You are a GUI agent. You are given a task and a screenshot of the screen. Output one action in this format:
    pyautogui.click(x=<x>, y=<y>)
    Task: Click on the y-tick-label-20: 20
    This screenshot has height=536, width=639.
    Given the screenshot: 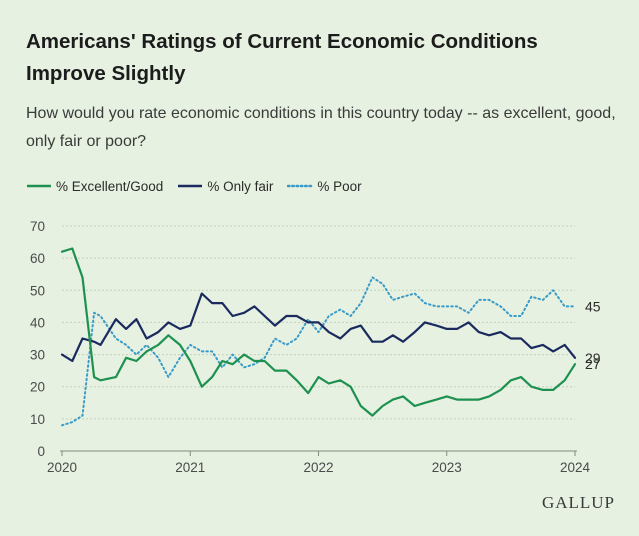 What is the action you would take?
    pyautogui.click(x=37, y=387)
    